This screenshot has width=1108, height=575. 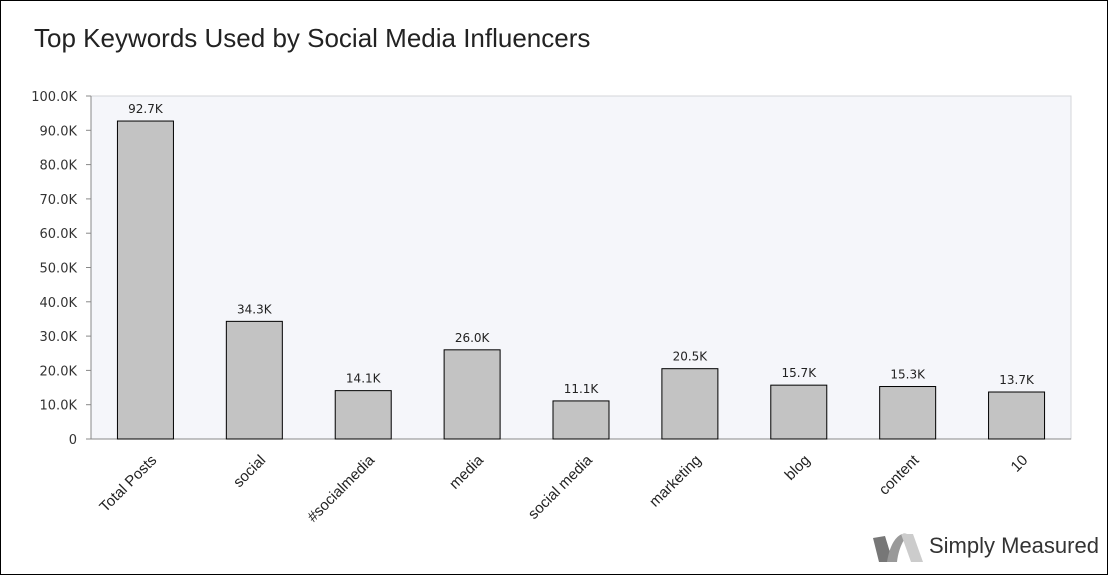 I want to click on y-tick-label: 40.0K, so click(x=59, y=303).